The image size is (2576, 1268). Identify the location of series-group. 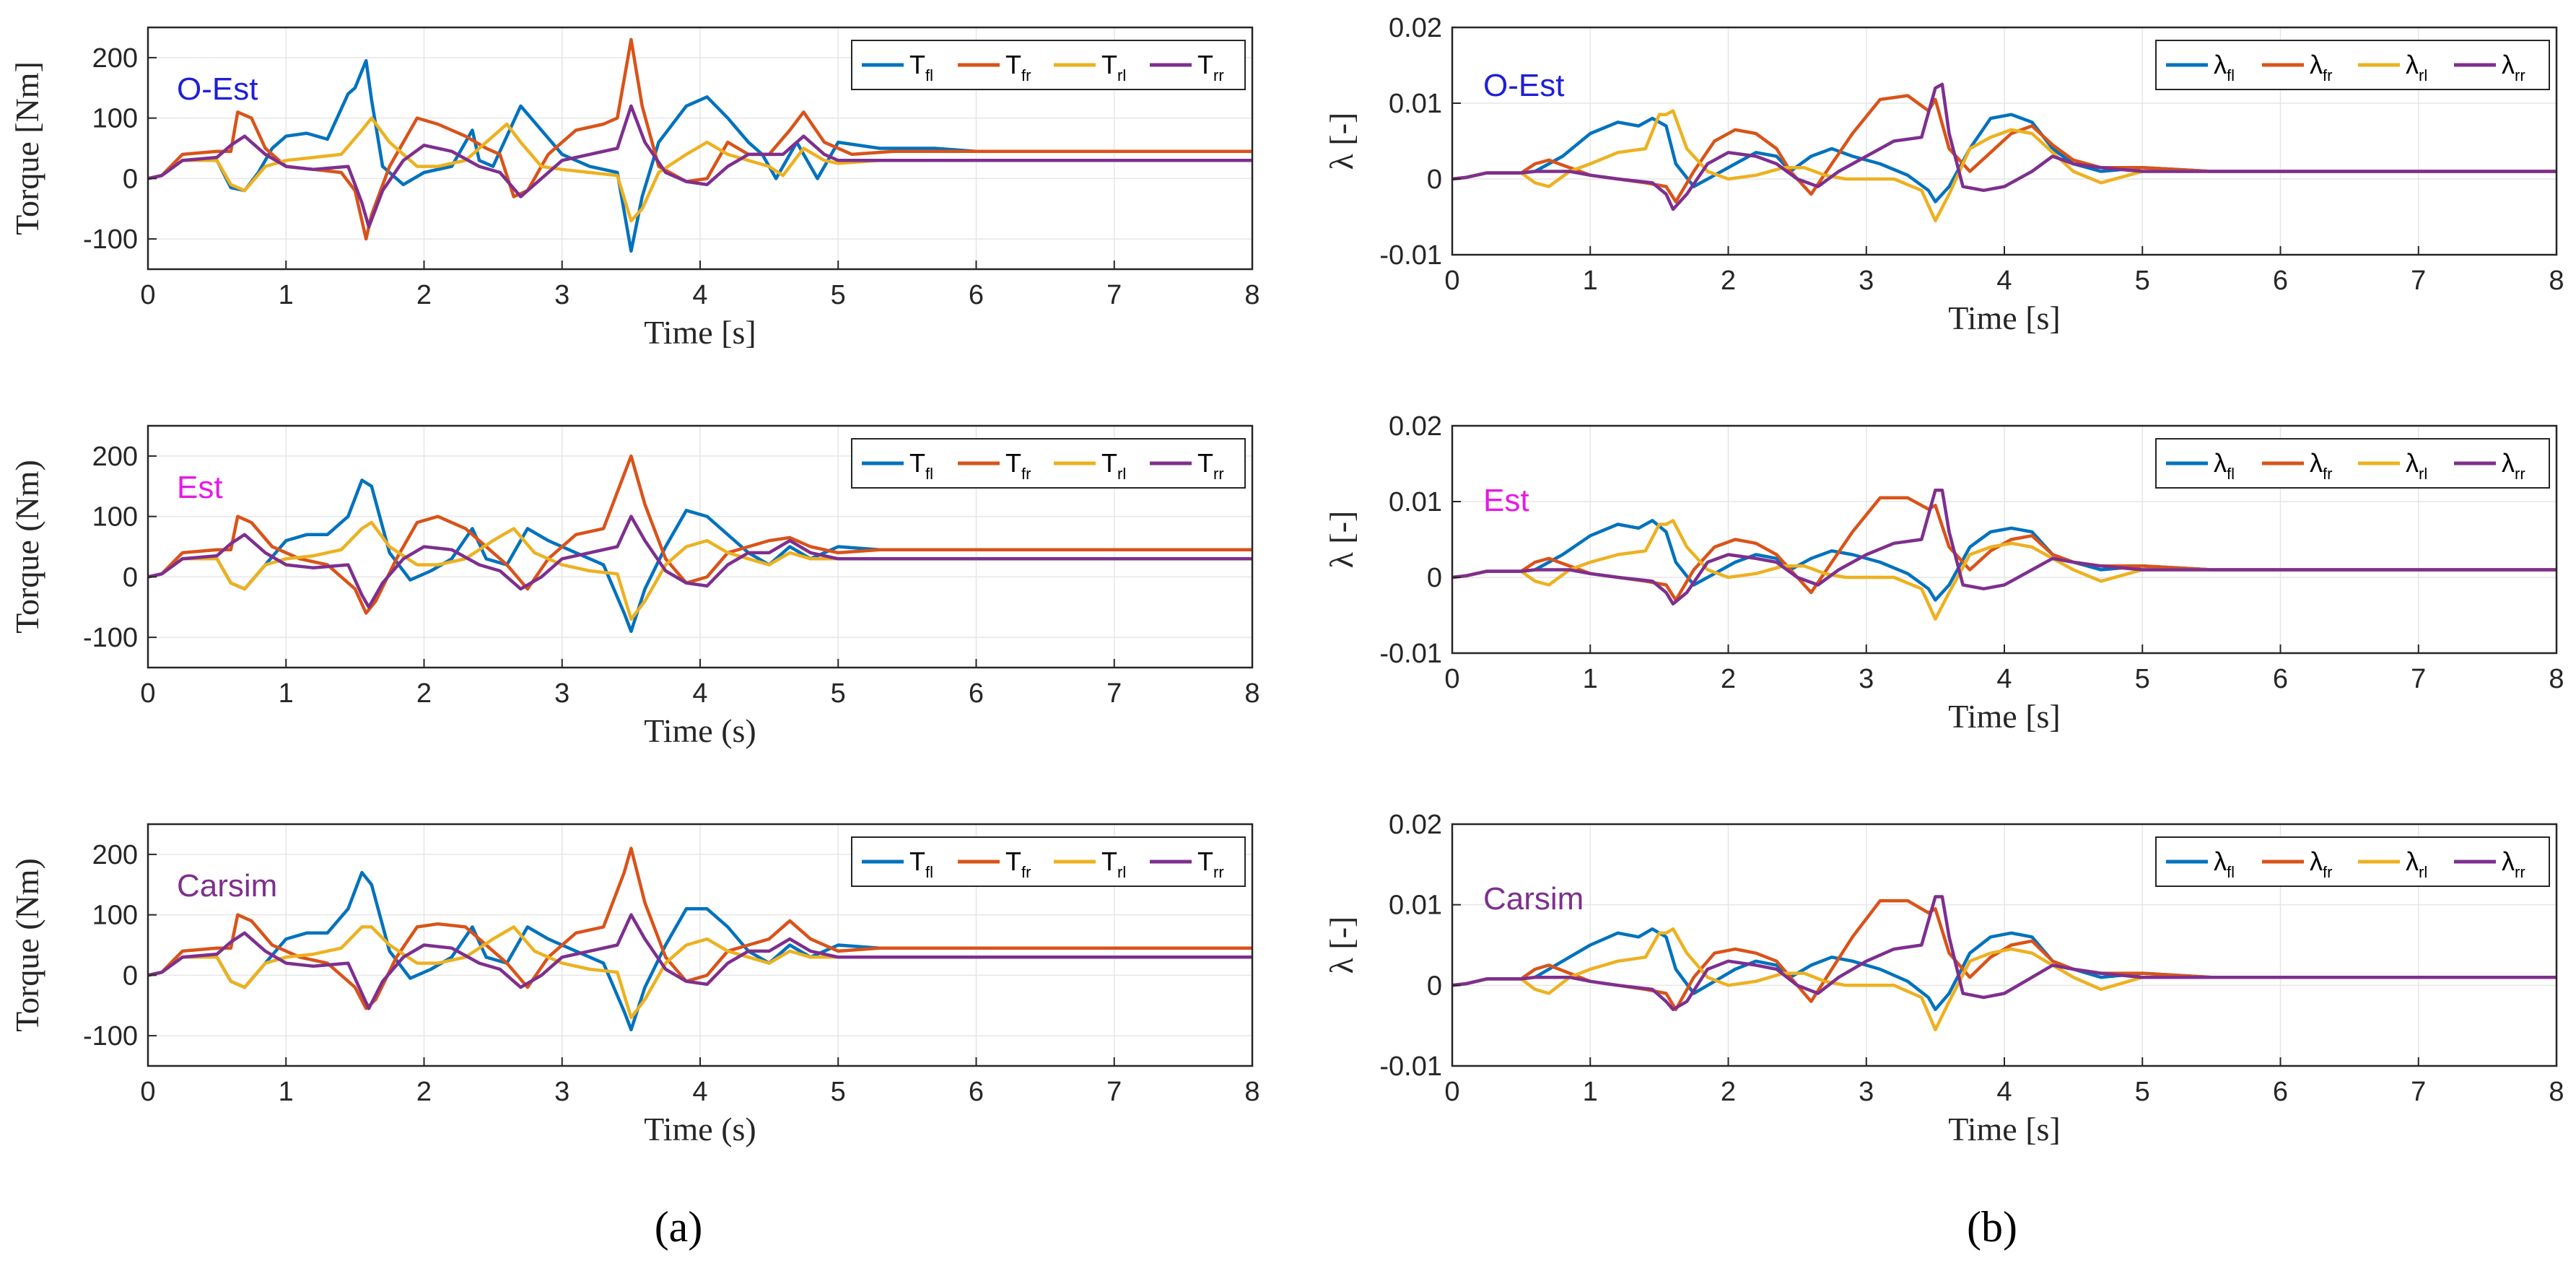
(2004, 152).